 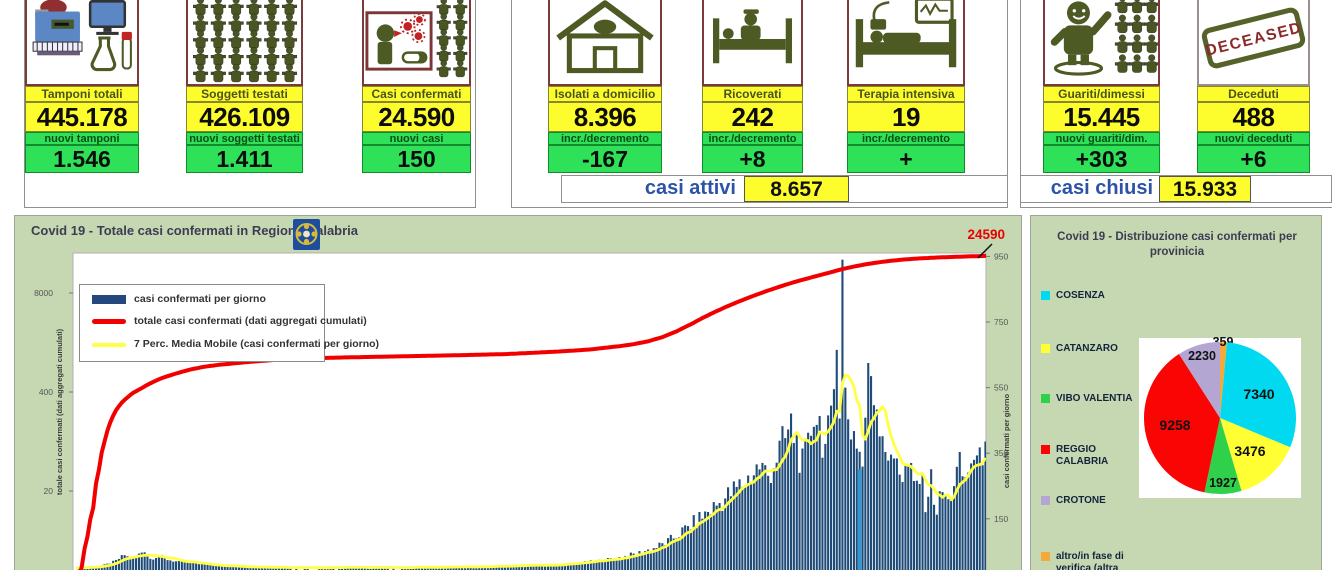 I want to click on pie-legend-label: COSENZA, so click(x=1080, y=295).